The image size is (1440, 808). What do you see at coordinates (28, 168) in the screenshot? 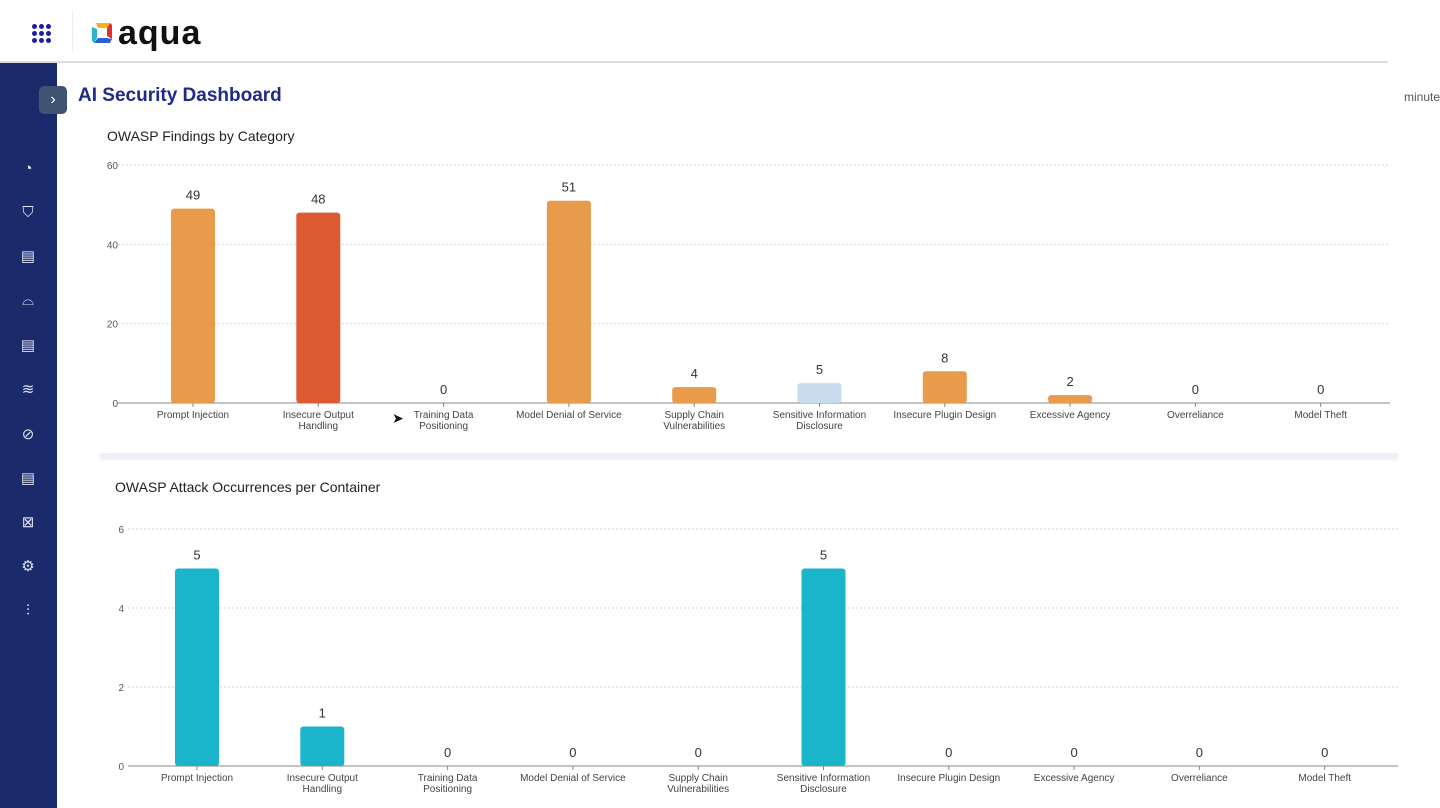
I see `gauge-icon: ◔` at bounding box center [28, 168].